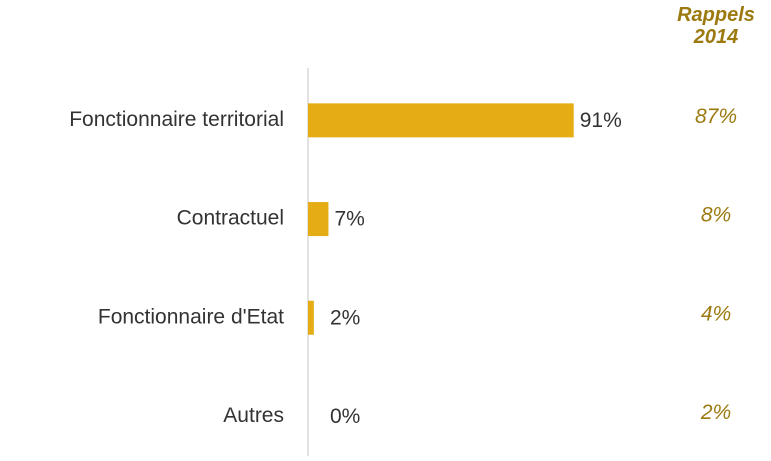 Image resolution: width=771 pixels, height=461 pixels. I want to click on category-label: Fonctionnaire territorial, so click(176, 119).